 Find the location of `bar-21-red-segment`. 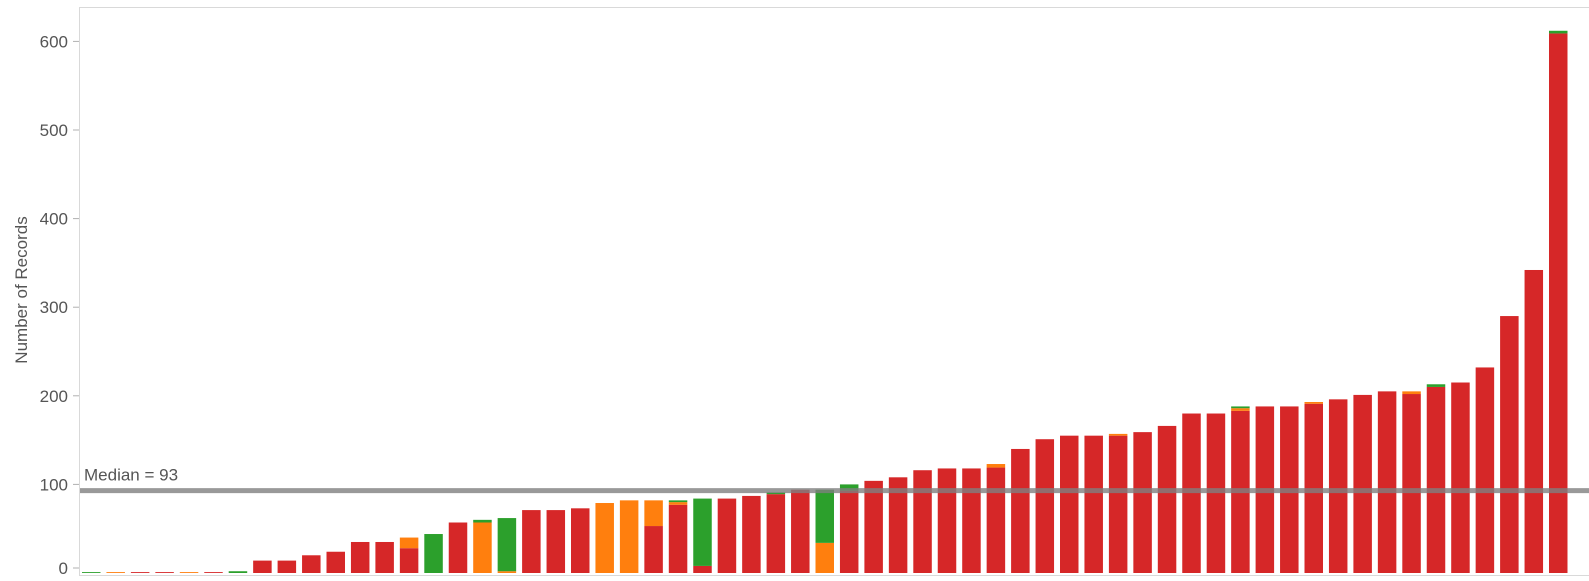

bar-21-red-segment is located at coordinates (580, 540).